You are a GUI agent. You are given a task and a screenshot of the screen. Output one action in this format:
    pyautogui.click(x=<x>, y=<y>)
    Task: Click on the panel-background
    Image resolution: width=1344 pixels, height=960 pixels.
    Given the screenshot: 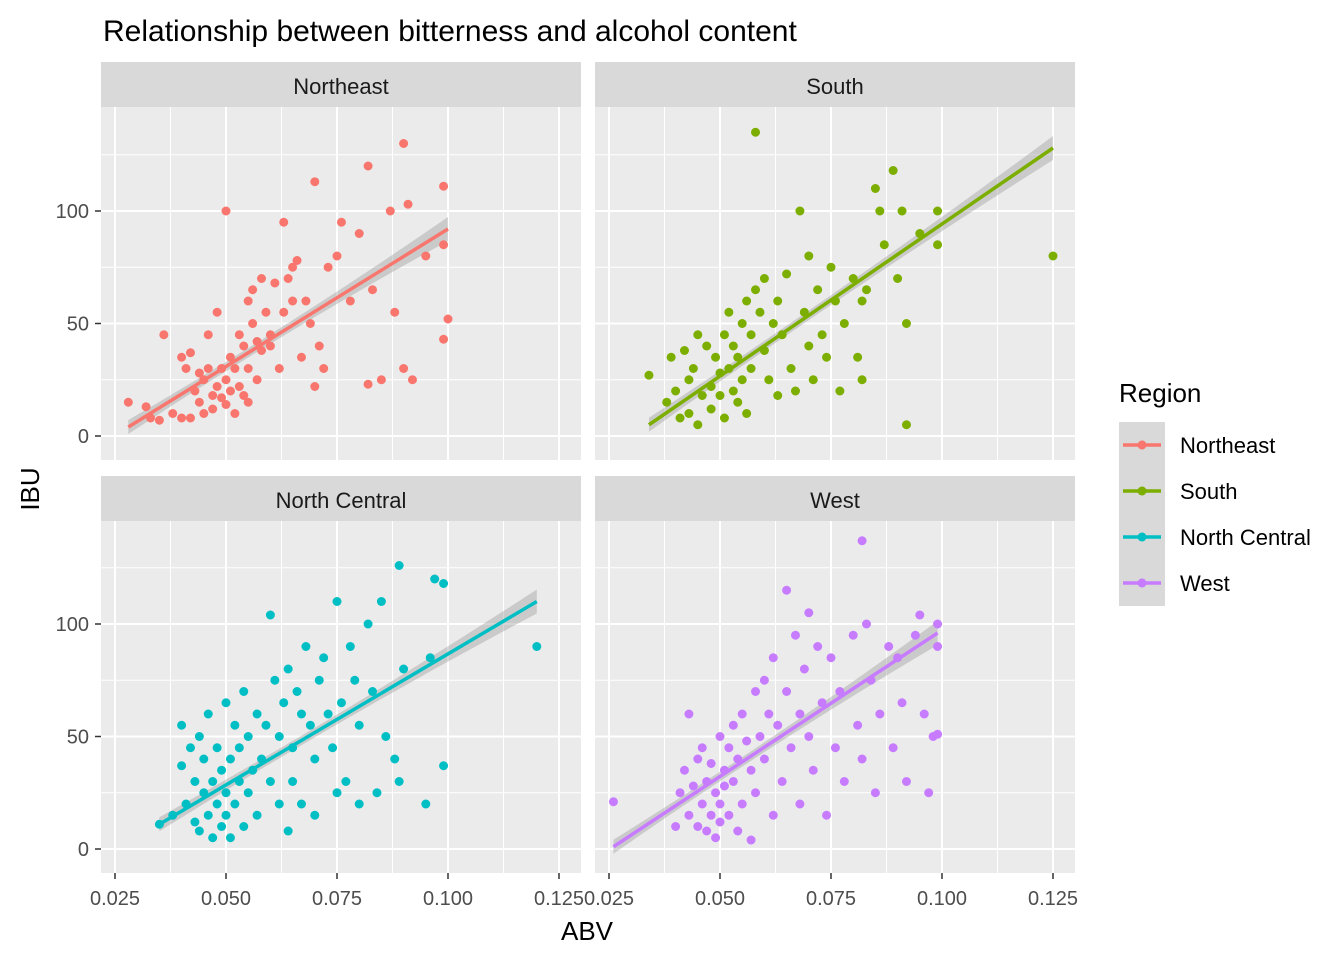 What is the action you would take?
    pyautogui.click(x=341, y=697)
    